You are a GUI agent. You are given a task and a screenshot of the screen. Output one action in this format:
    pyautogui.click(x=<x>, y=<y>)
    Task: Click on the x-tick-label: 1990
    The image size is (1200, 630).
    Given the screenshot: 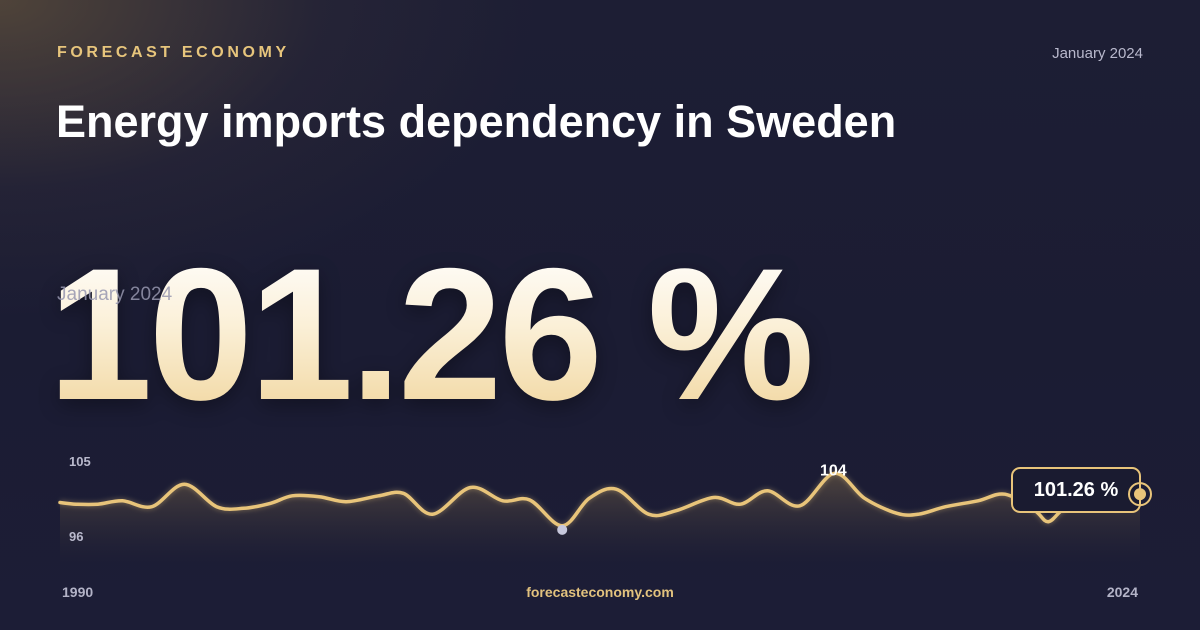 What is the action you would take?
    pyautogui.click(x=77, y=592)
    